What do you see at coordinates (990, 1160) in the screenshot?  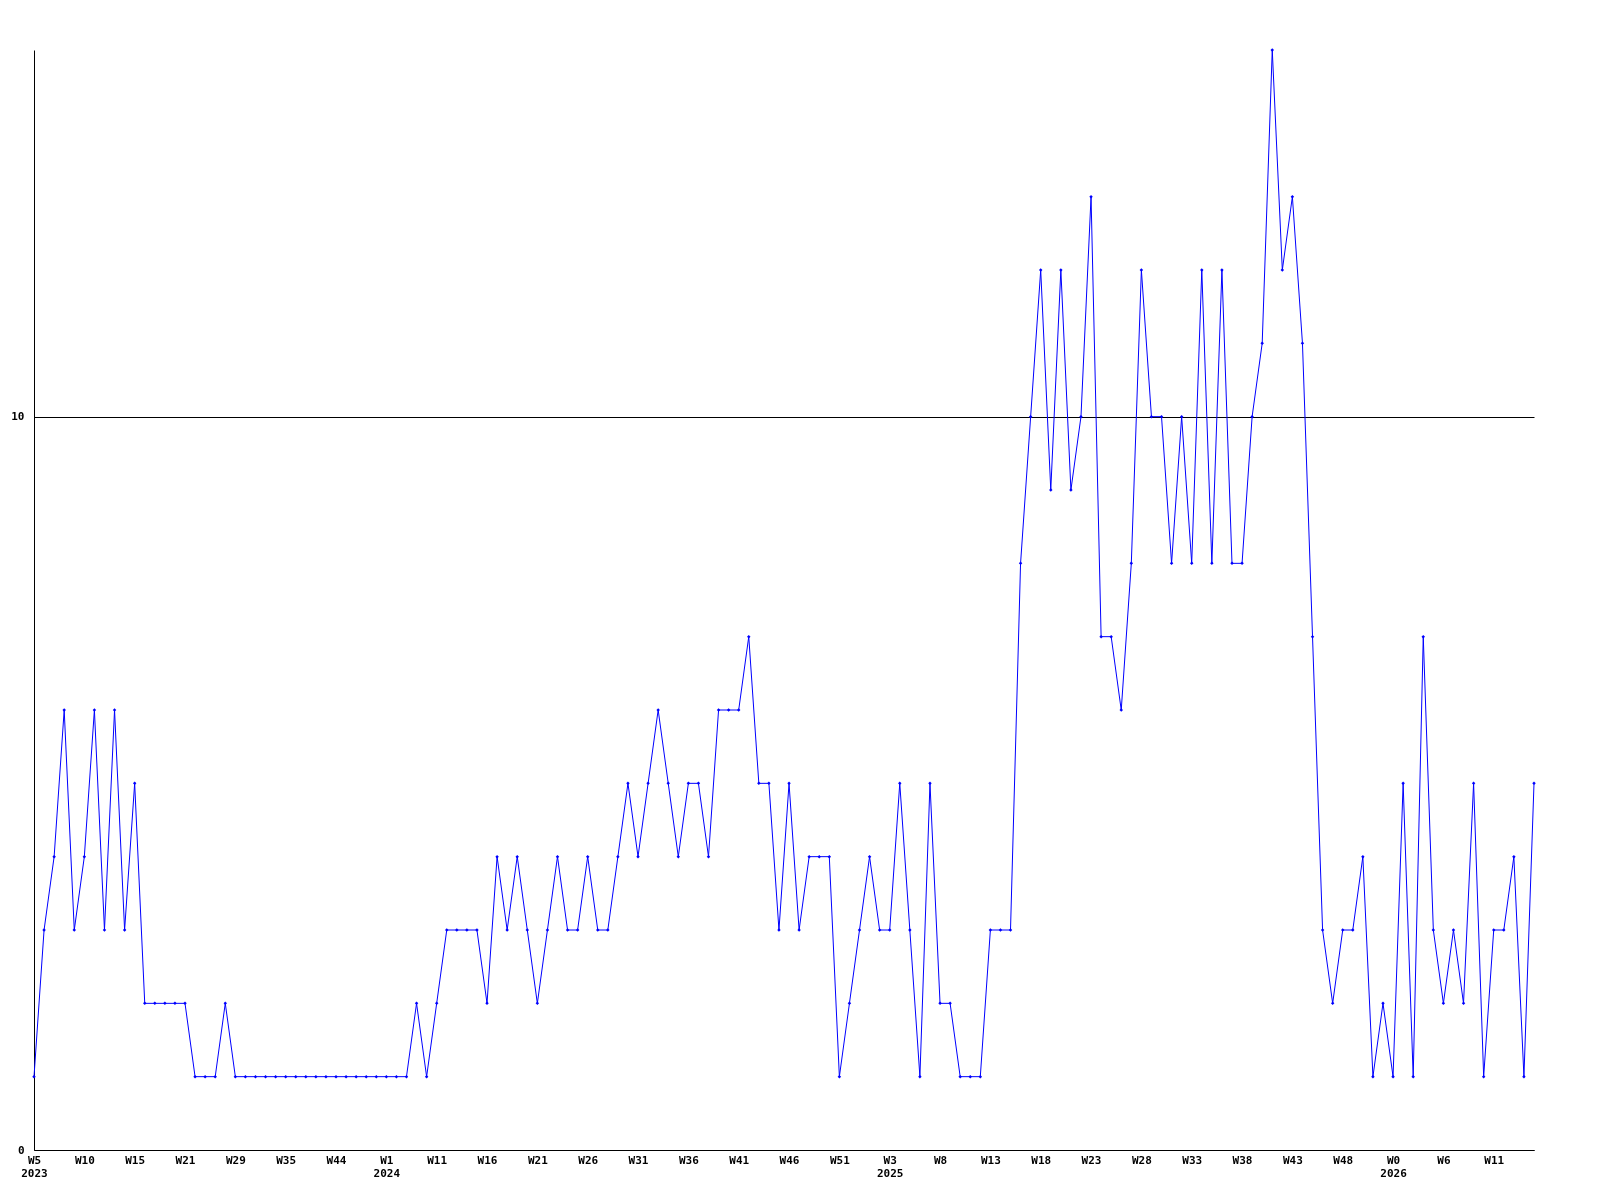 I see `x-tick-label: W13` at bounding box center [990, 1160].